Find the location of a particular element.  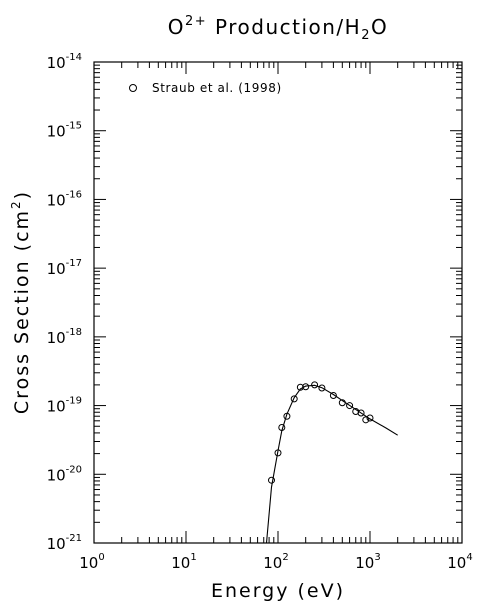

y-tick-label: 10-17 is located at coordinates (64, 268).